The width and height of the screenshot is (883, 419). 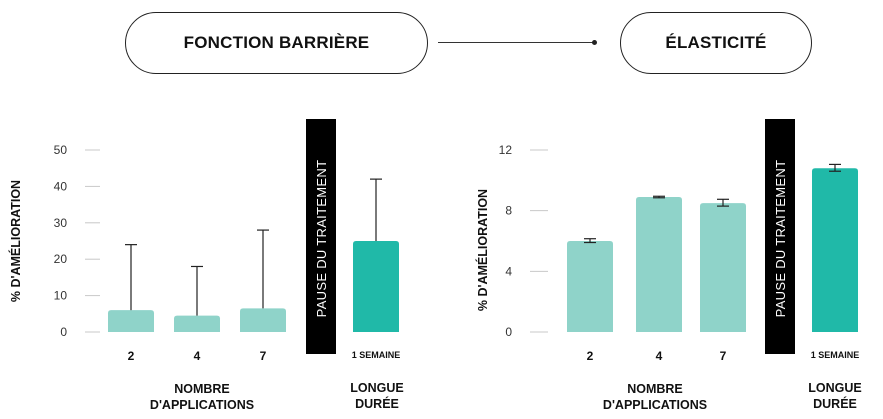 What do you see at coordinates (263, 356) in the screenshot?
I see `barrier-category-label-7: 7` at bounding box center [263, 356].